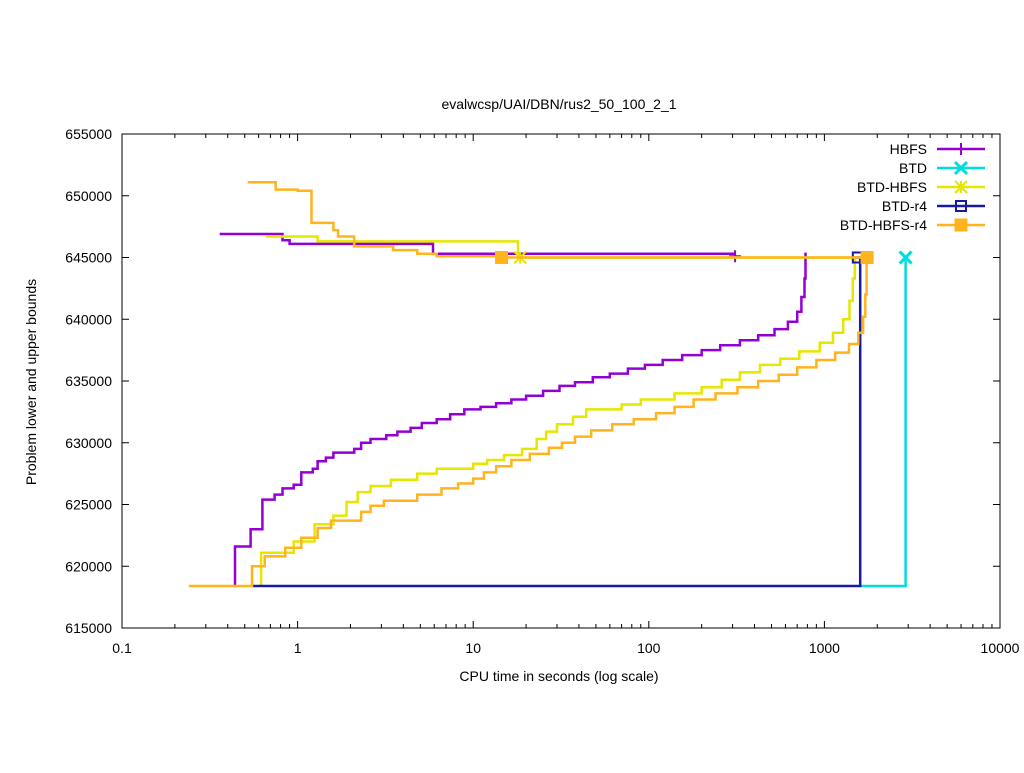  I want to click on y-axis-label: Problem lower and upper bounds, so click(31, 382).